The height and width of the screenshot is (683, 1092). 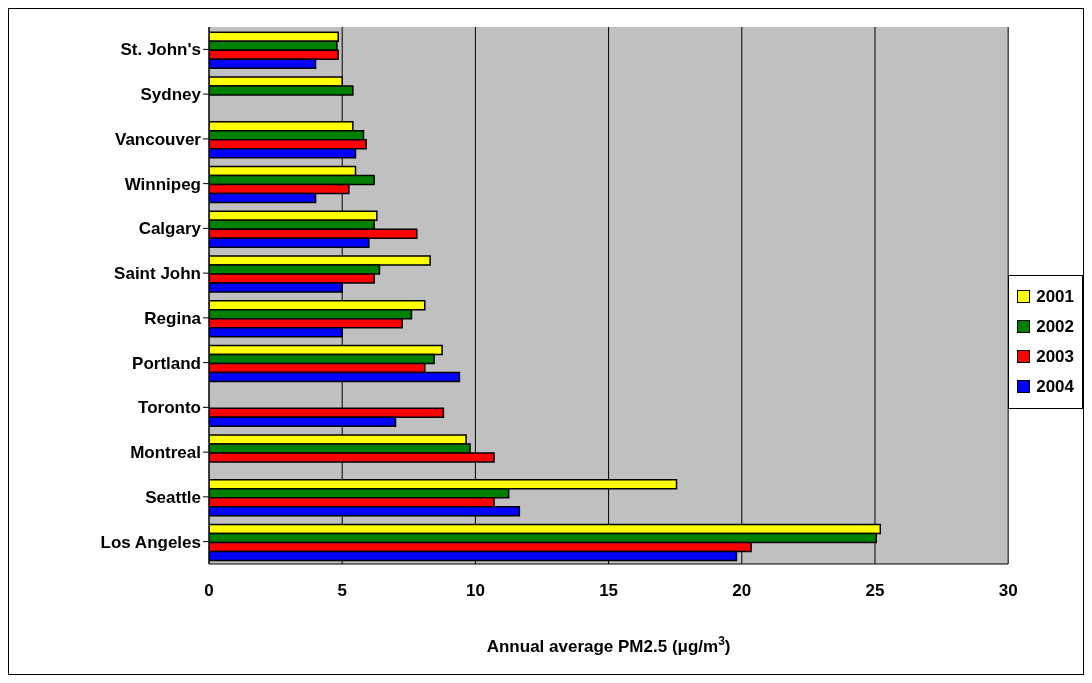 I want to click on x-axis-title: Annual average PM2.5 (μg/m$^{3}$), so click(x=608, y=645).